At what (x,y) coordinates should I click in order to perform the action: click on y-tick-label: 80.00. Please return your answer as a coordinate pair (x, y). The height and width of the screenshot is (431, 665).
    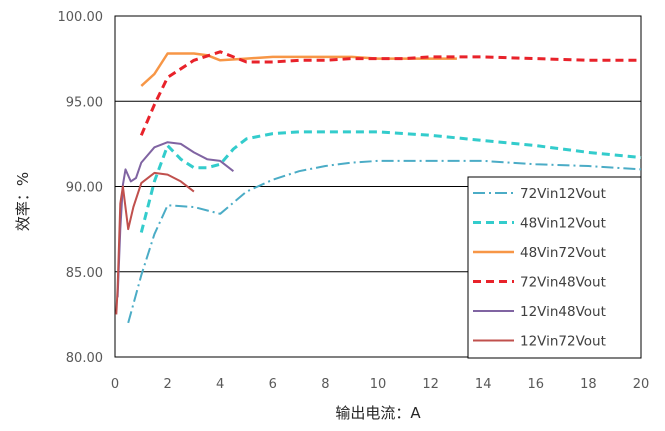
    Looking at the image, I should click on (84, 358).